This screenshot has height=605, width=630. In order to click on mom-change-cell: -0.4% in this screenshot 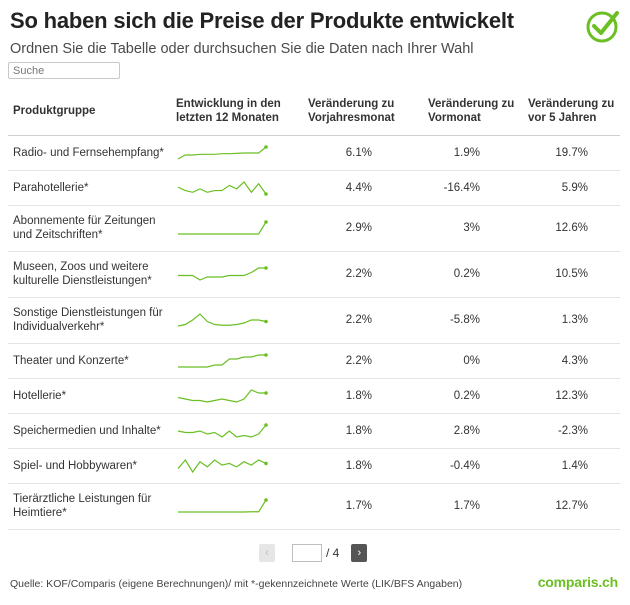, I will do `click(466, 466)`.